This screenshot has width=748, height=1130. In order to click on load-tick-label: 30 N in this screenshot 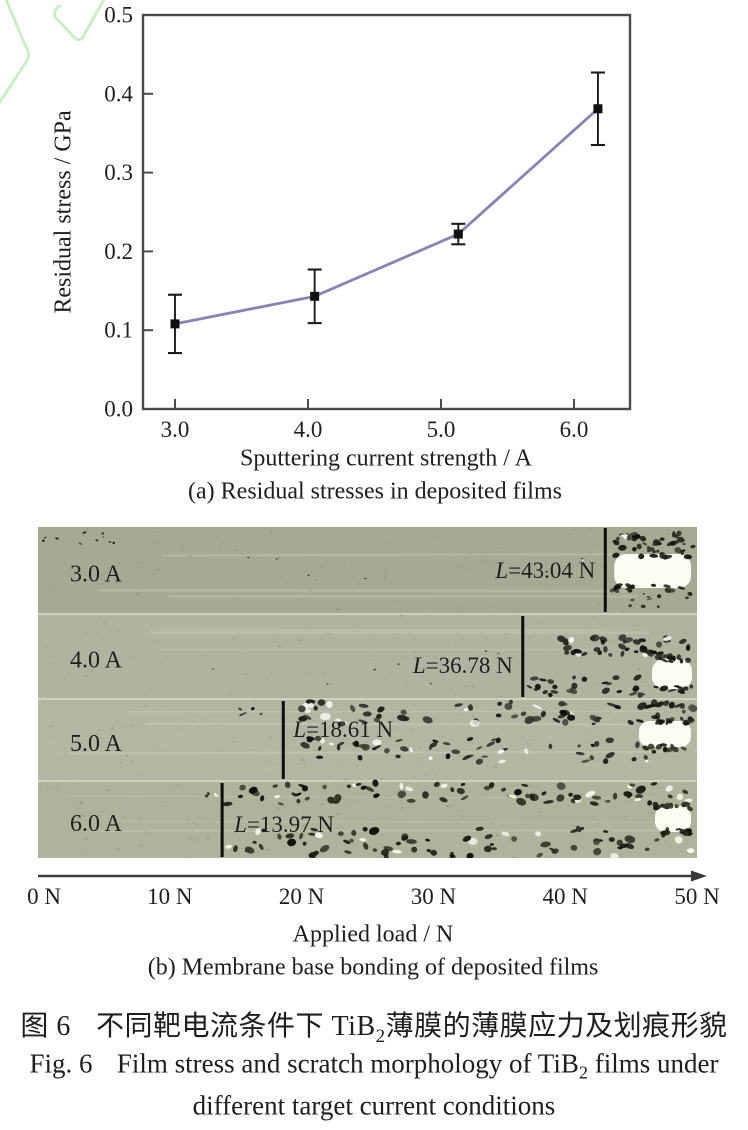, I will do `click(433, 896)`.